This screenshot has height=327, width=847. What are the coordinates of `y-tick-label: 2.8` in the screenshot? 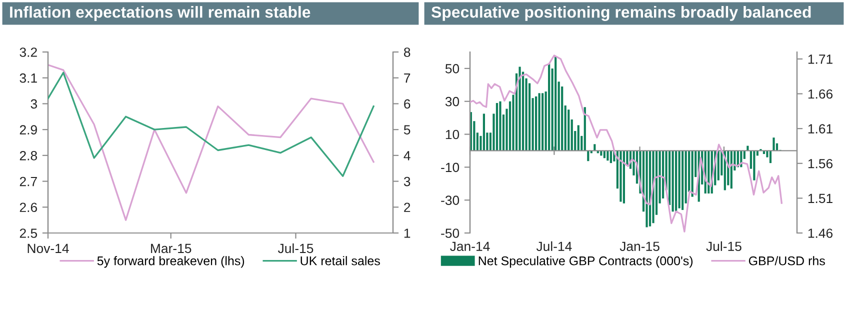 It's located at (29, 155).